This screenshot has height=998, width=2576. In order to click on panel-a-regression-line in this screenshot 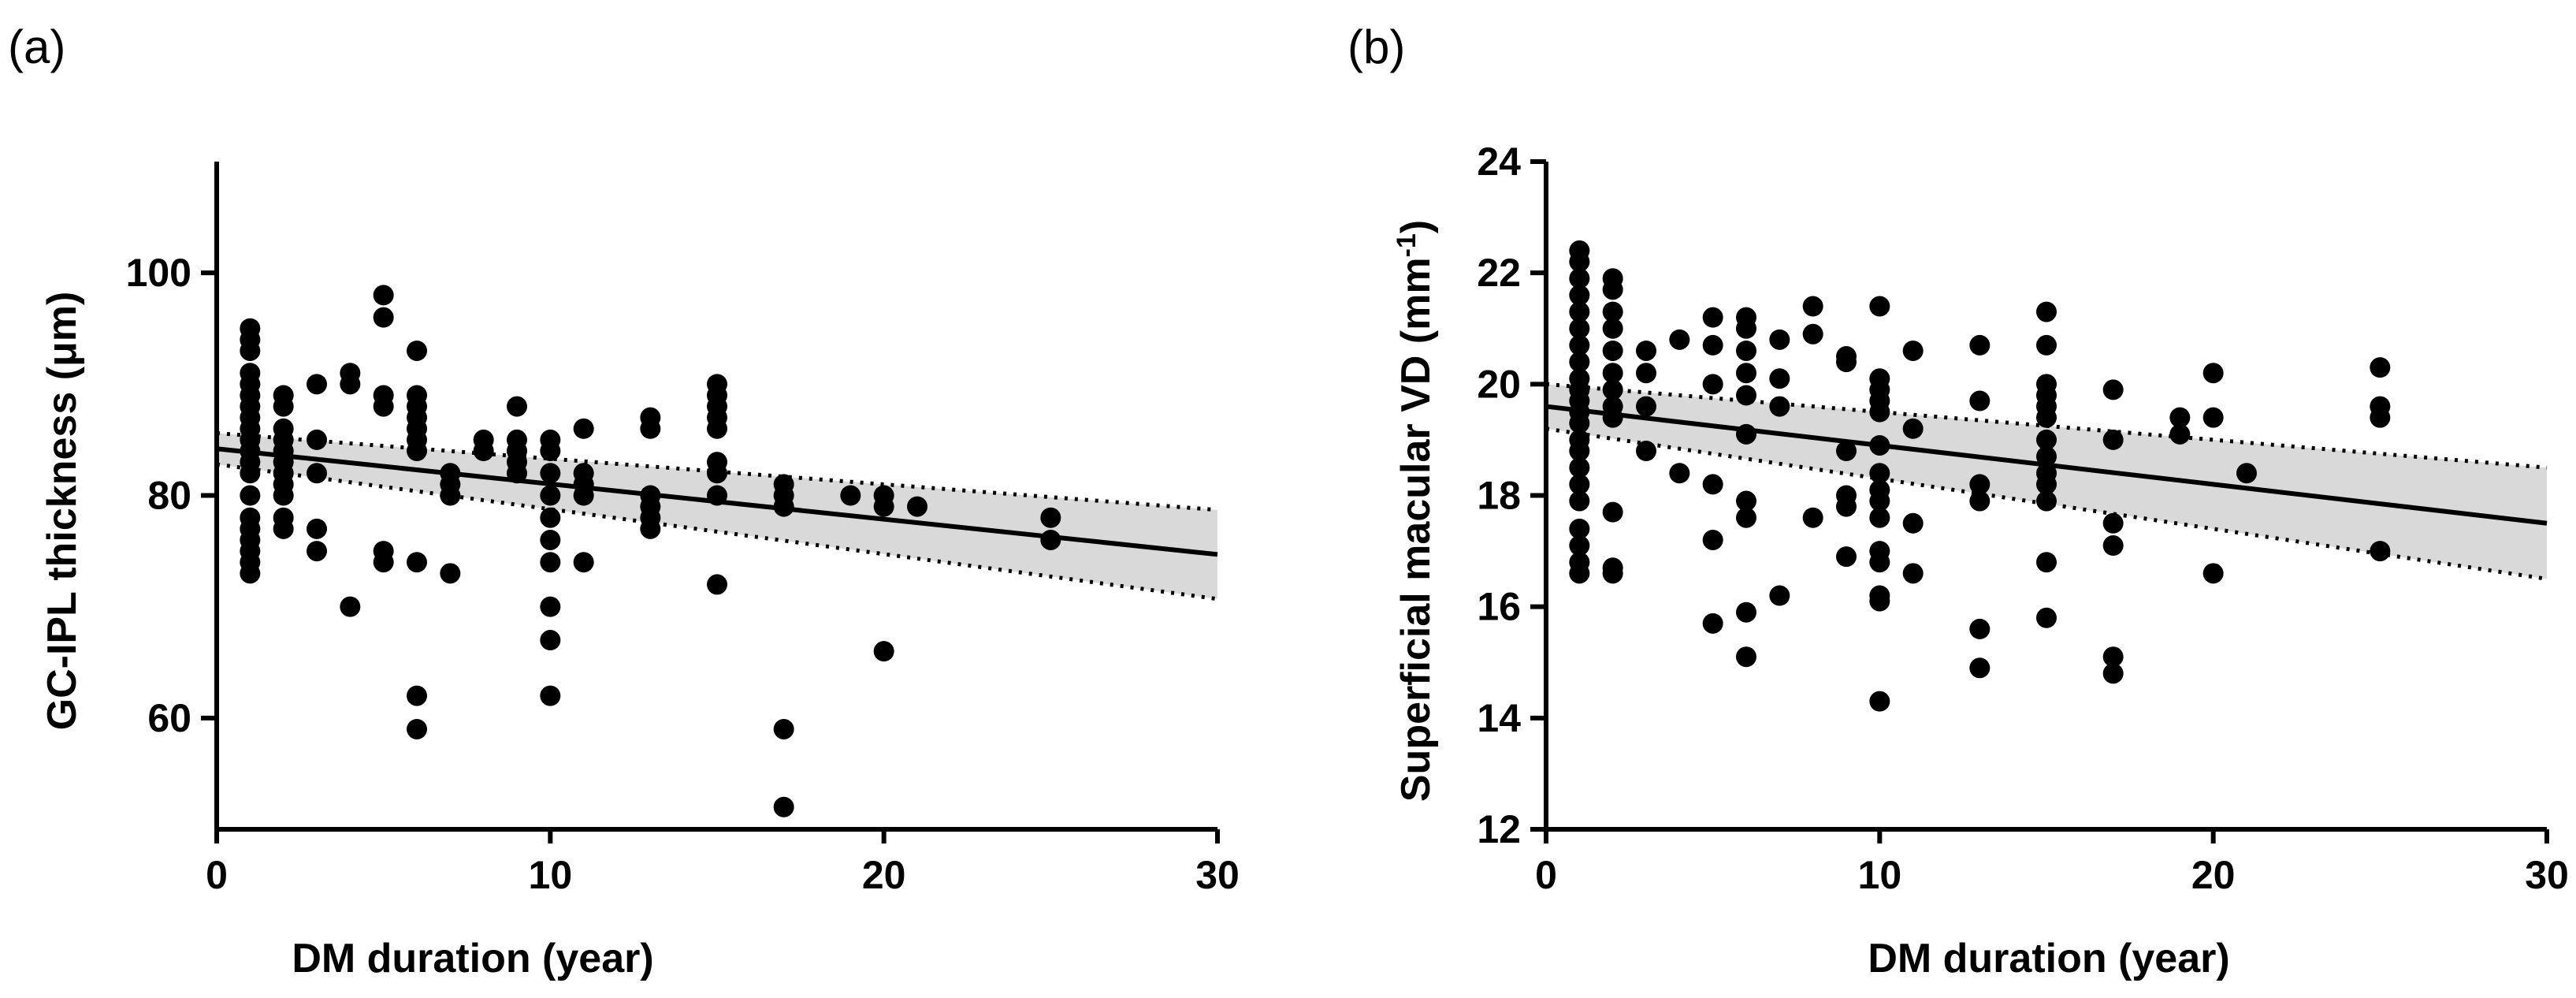, I will do `click(717, 501)`.